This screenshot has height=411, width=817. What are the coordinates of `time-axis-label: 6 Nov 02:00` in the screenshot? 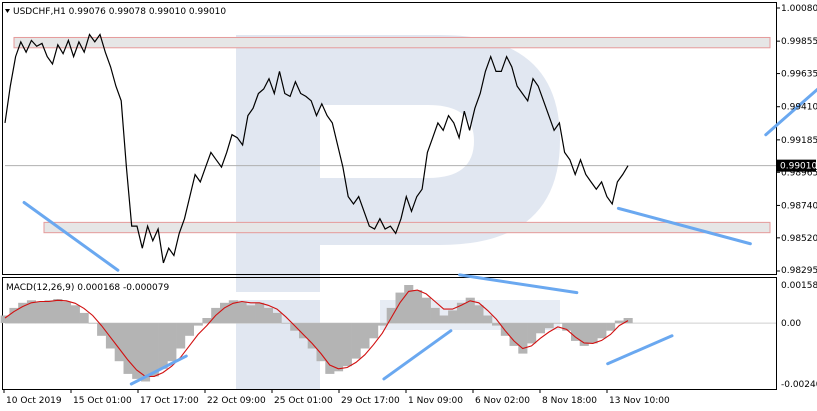 It's located at (502, 401).